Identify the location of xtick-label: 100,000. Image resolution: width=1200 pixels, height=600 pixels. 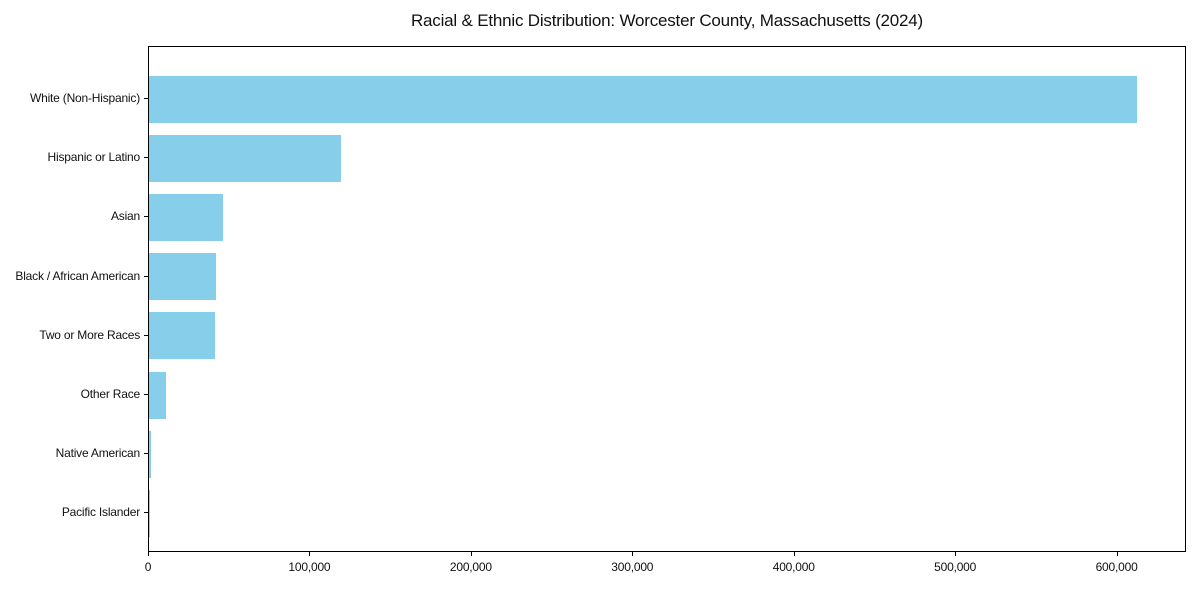
(309, 567).